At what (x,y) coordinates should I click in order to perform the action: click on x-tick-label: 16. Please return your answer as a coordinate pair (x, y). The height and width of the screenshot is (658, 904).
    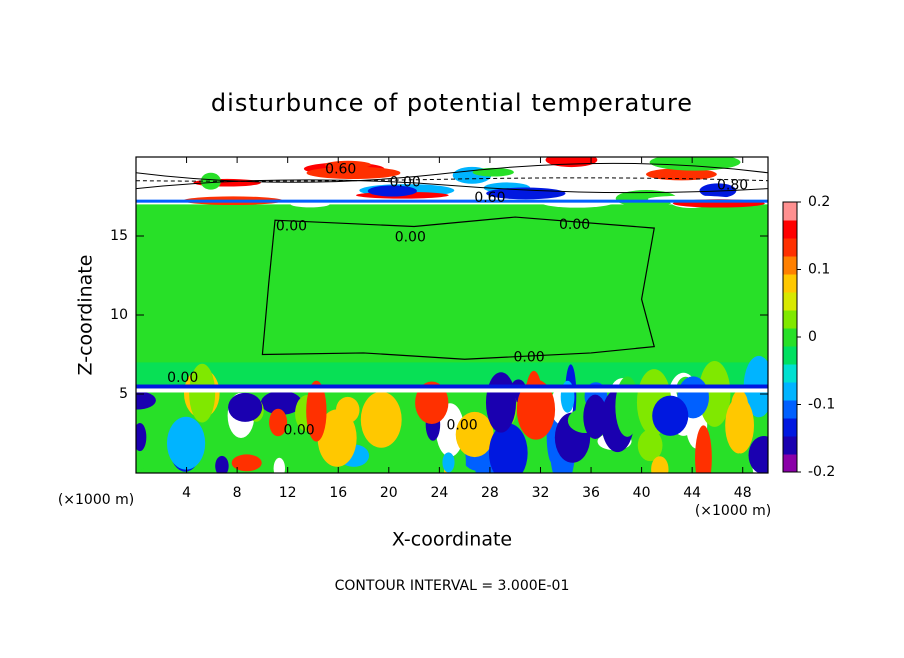
    Looking at the image, I should click on (338, 493).